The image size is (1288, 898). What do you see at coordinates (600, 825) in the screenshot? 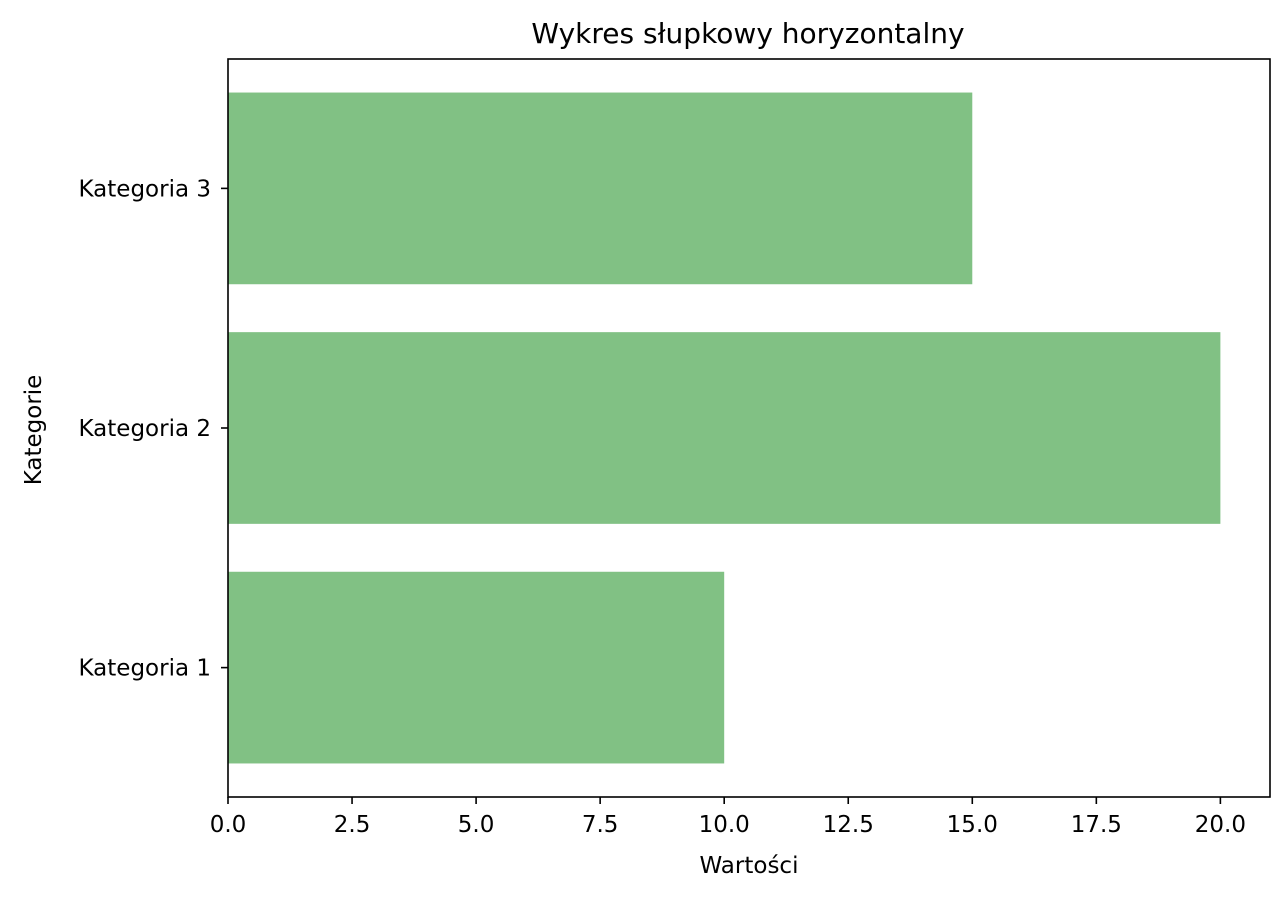
I see `x-tick-label: 7.5` at bounding box center [600, 825].